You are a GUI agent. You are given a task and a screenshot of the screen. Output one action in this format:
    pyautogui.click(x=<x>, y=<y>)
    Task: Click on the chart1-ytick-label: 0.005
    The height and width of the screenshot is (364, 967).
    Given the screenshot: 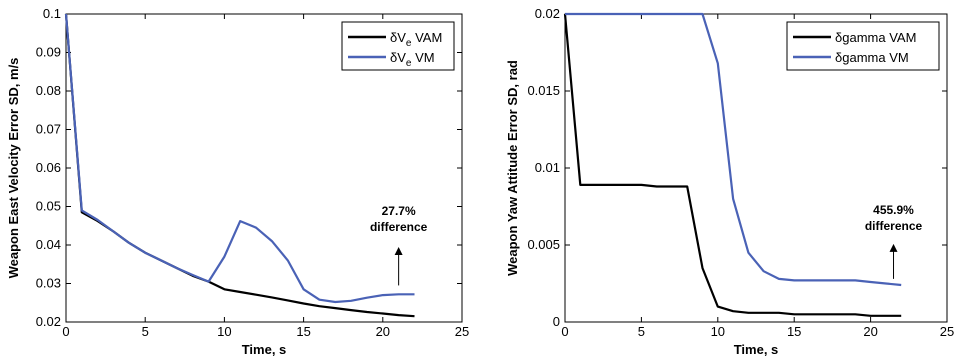 What is the action you would take?
    pyautogui.click(x=543, y=244)
    